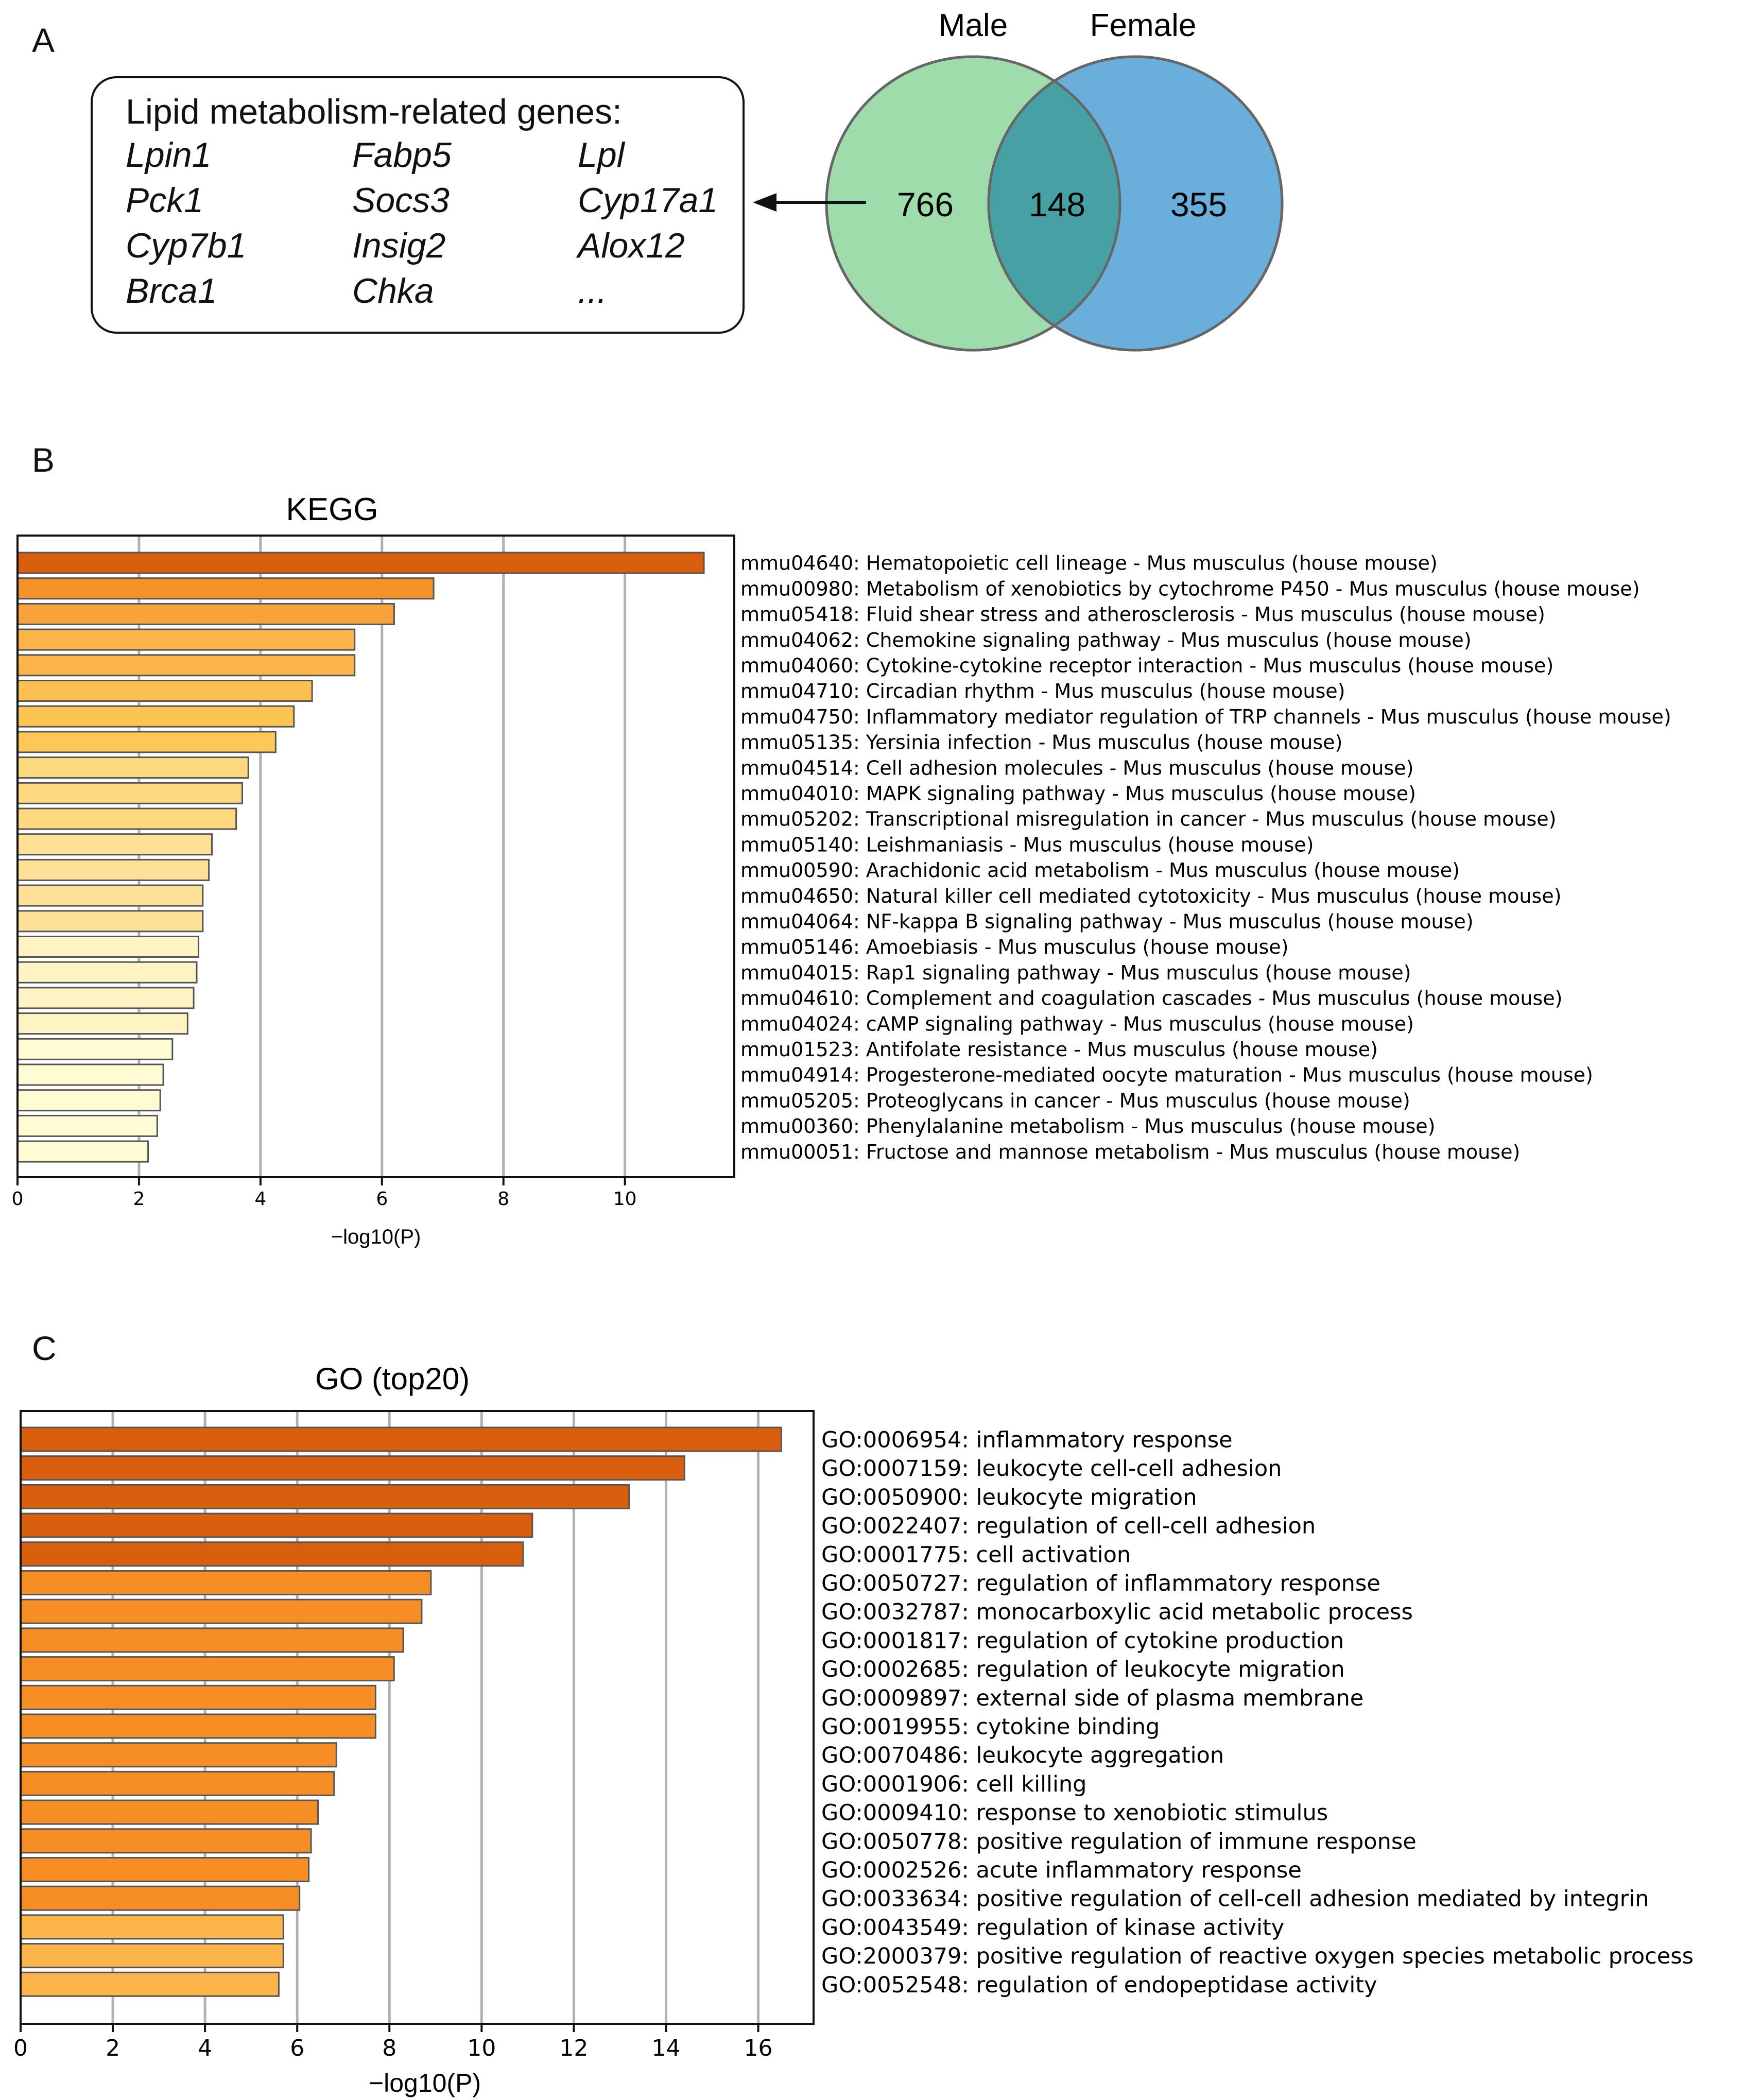 The width and height of the screenshot is (1761, 2100). I want to click on venn-circle-outline, so click(1135, 203).